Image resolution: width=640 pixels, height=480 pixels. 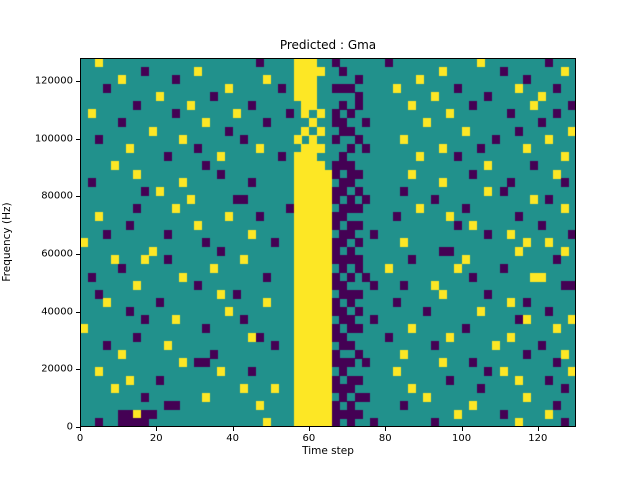 What do you see at coordinates (57, 369) in the screenshot?
I see `y-tick-label: 20000` at bounding box center [57, 369].